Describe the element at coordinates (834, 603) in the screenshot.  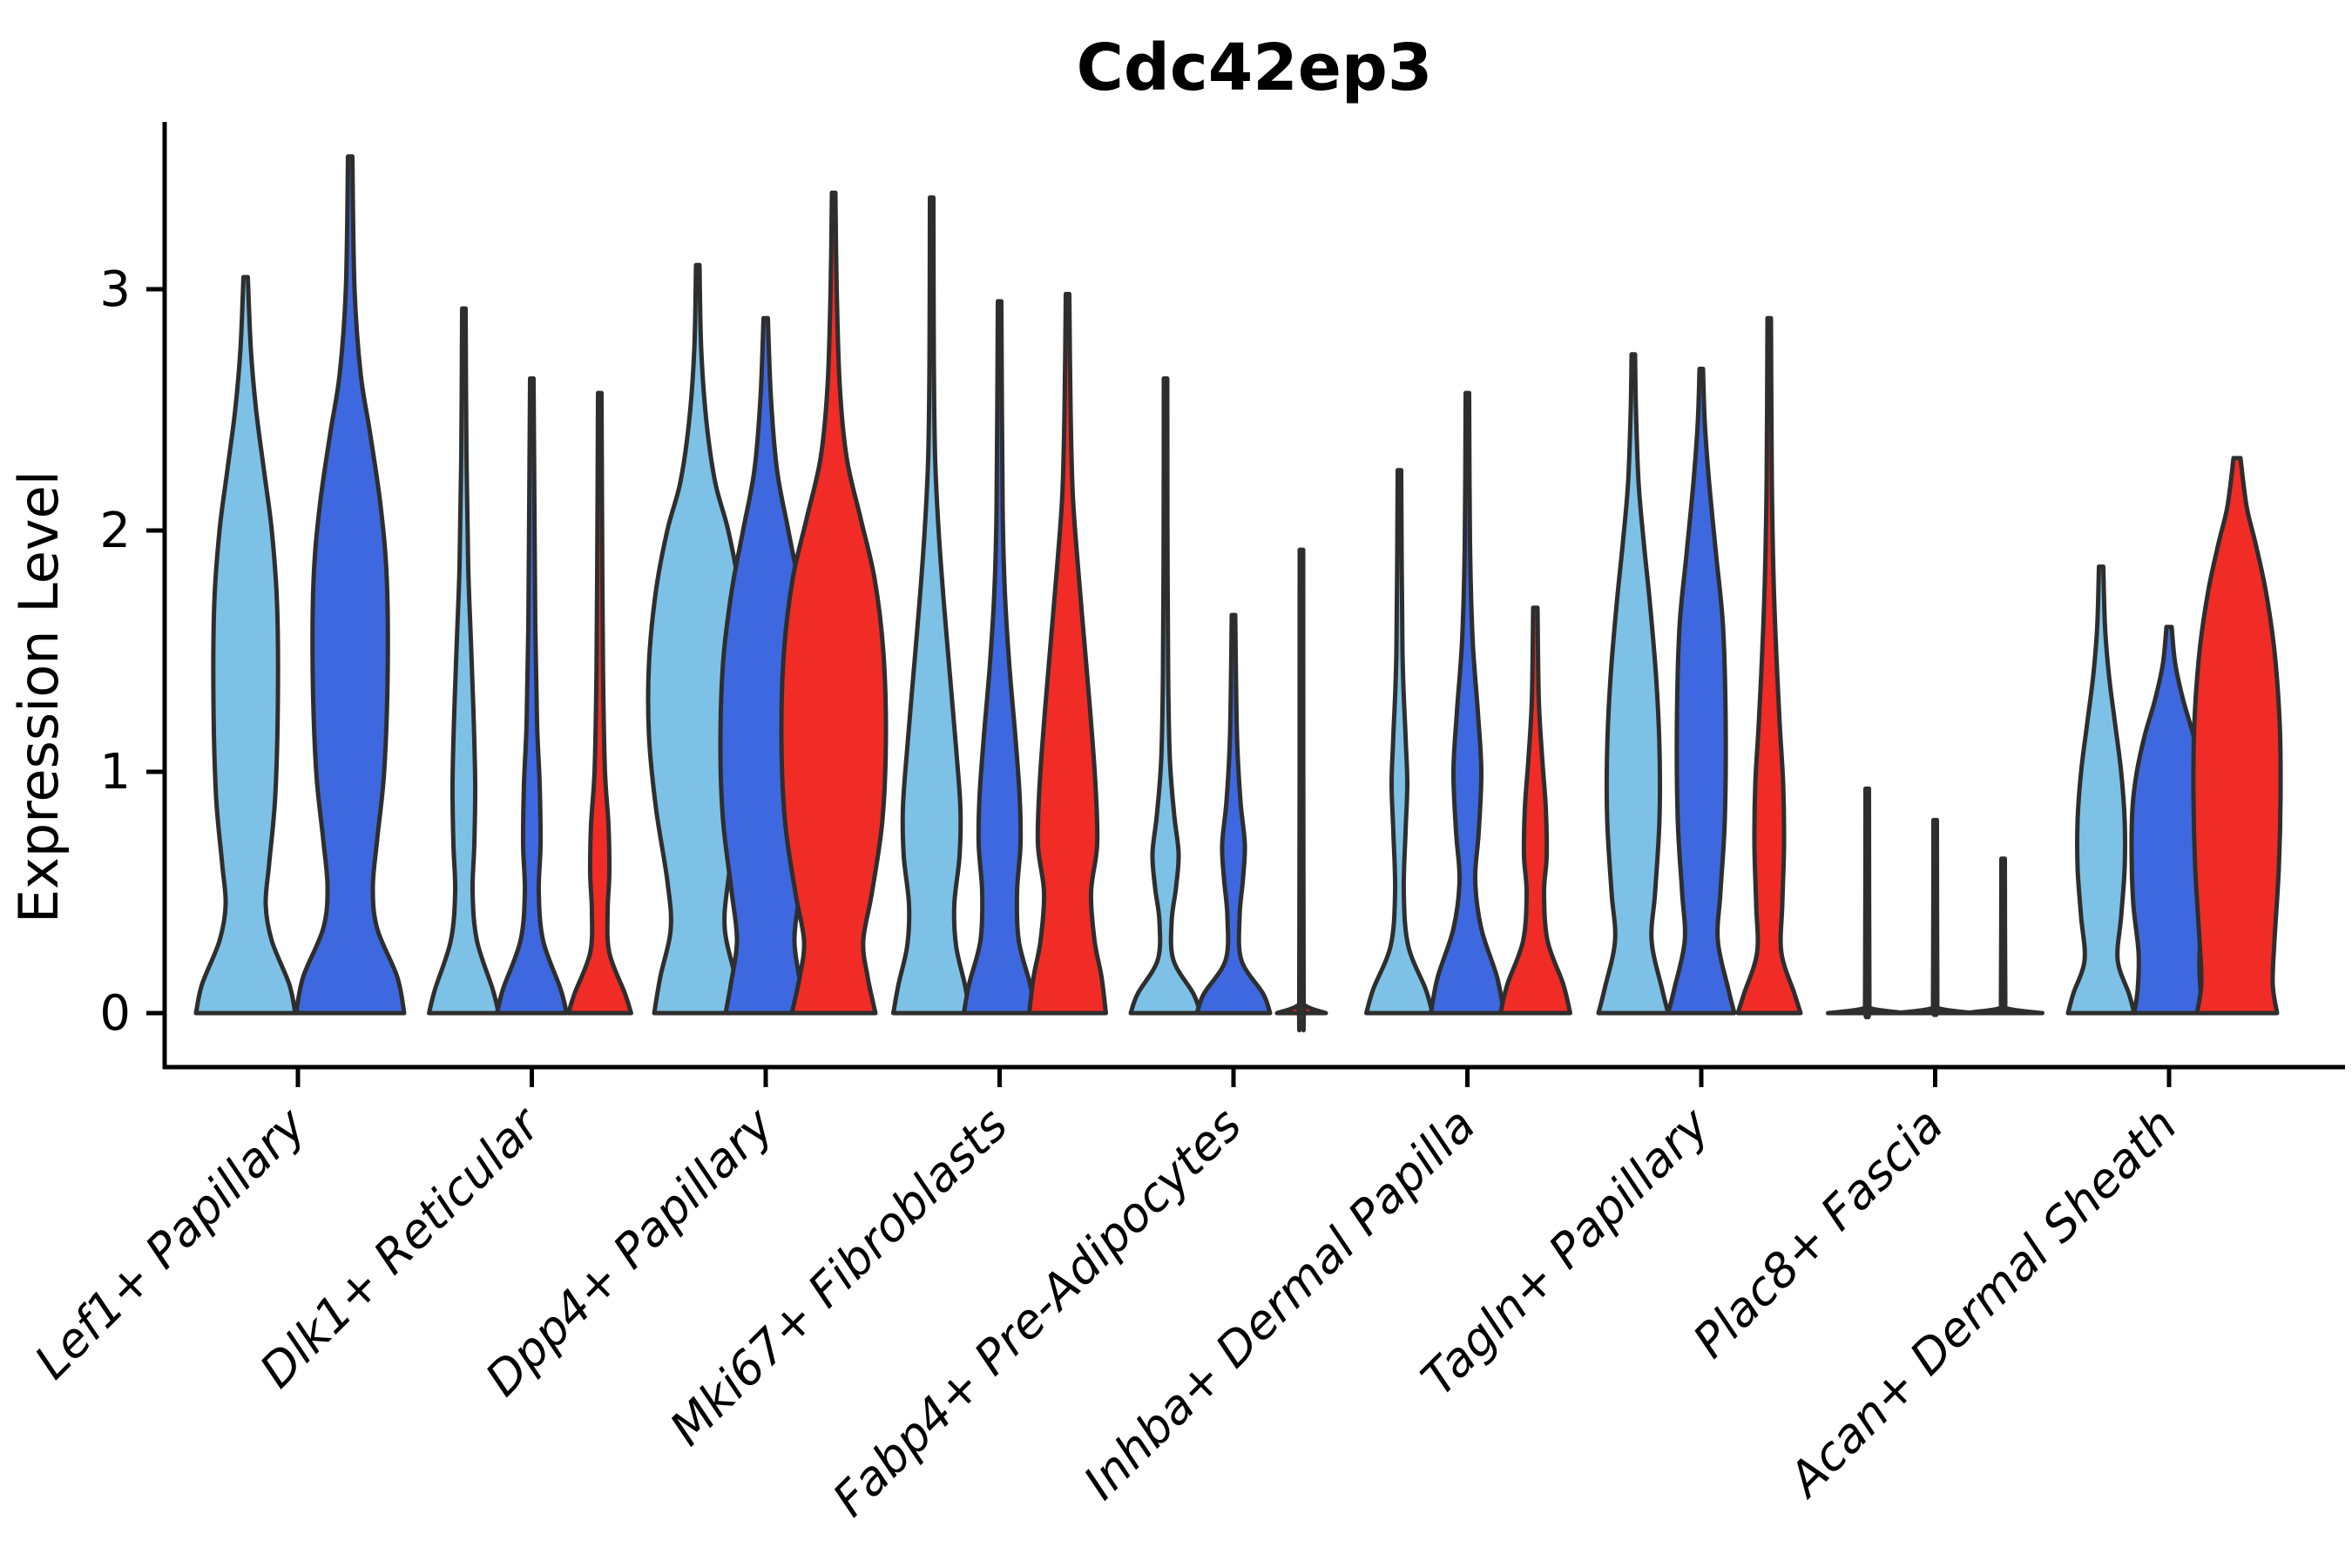
I see `violin-dpp4-papillary-red` at that location.